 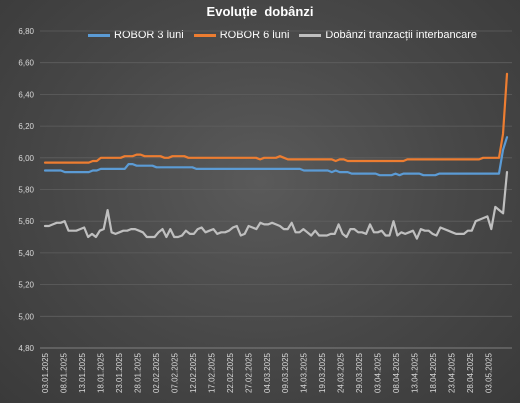 What do you see at coordinates (26, 348) in the screenshot?
I see `y-tick-label: 4,80` at bounding box center [26, 348].